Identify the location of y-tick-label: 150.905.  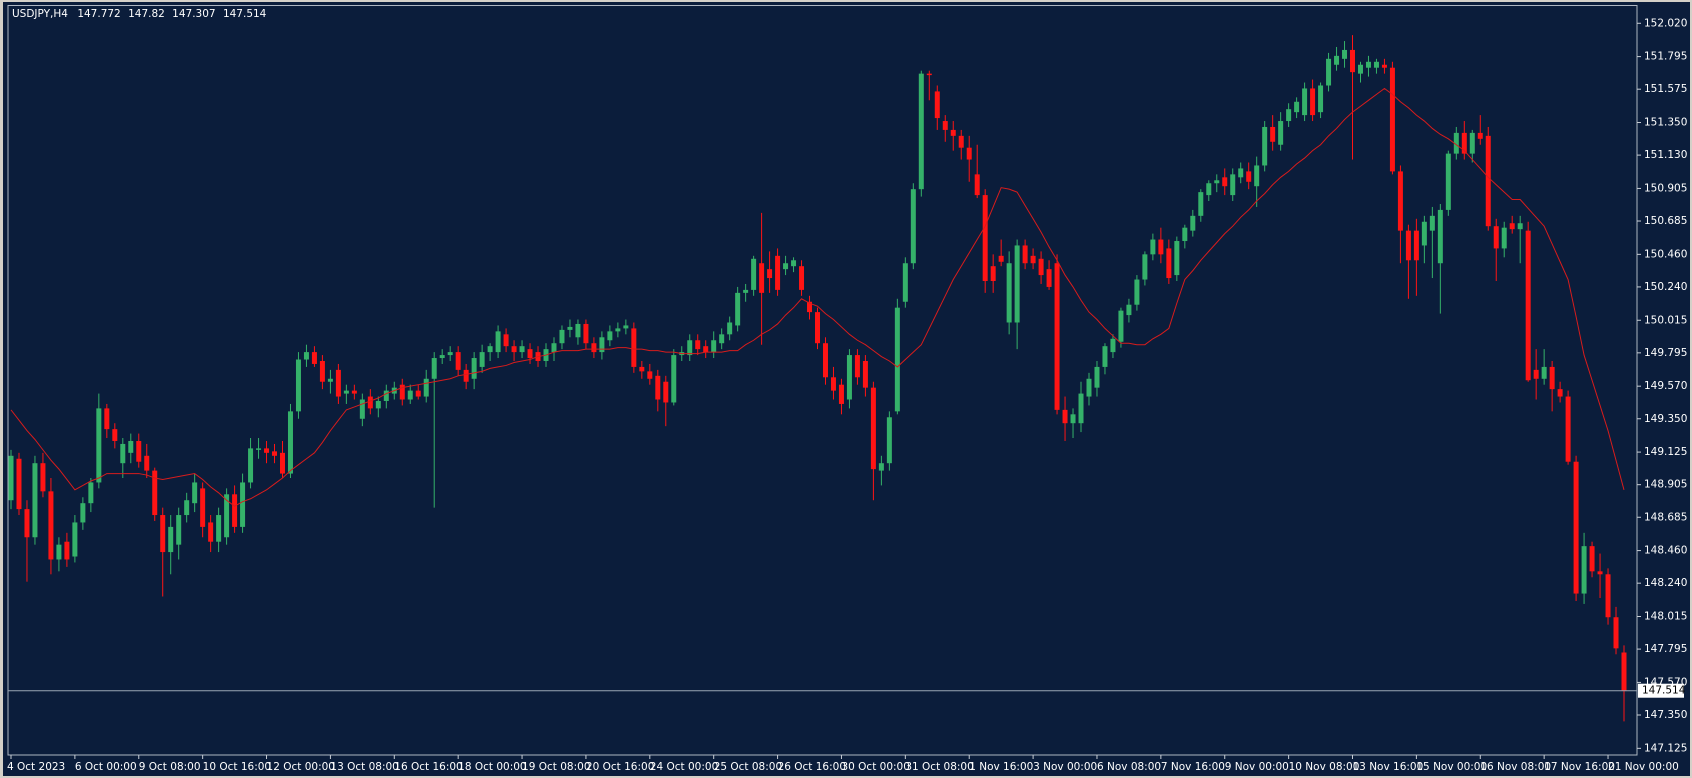
(1665, 188).